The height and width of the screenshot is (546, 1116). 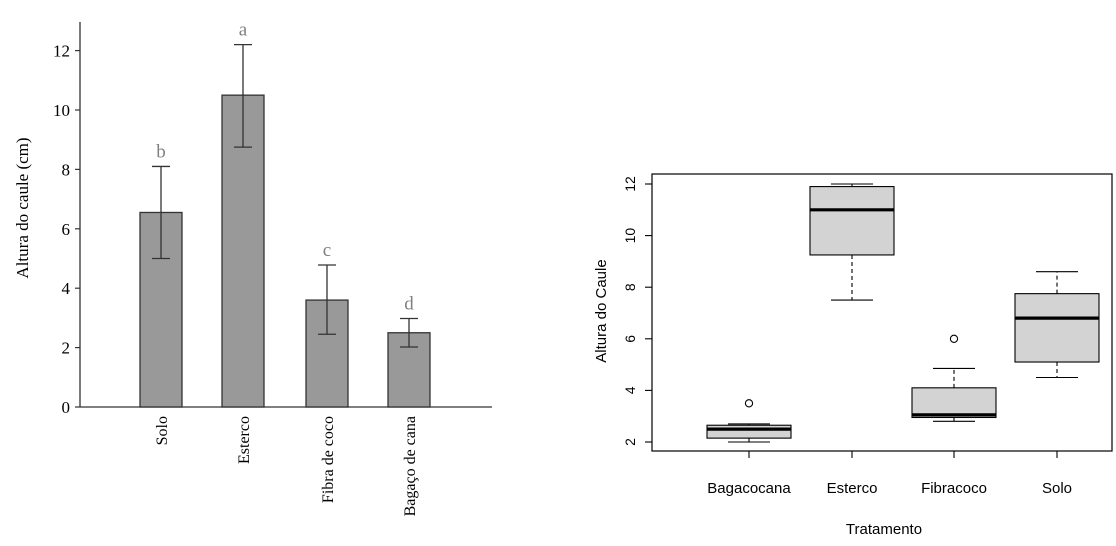 What do you see at coordinates (244, 440) in the screenshot?
I see `bar-chart-category-label: Esterco` at bounding box center [244, 440].